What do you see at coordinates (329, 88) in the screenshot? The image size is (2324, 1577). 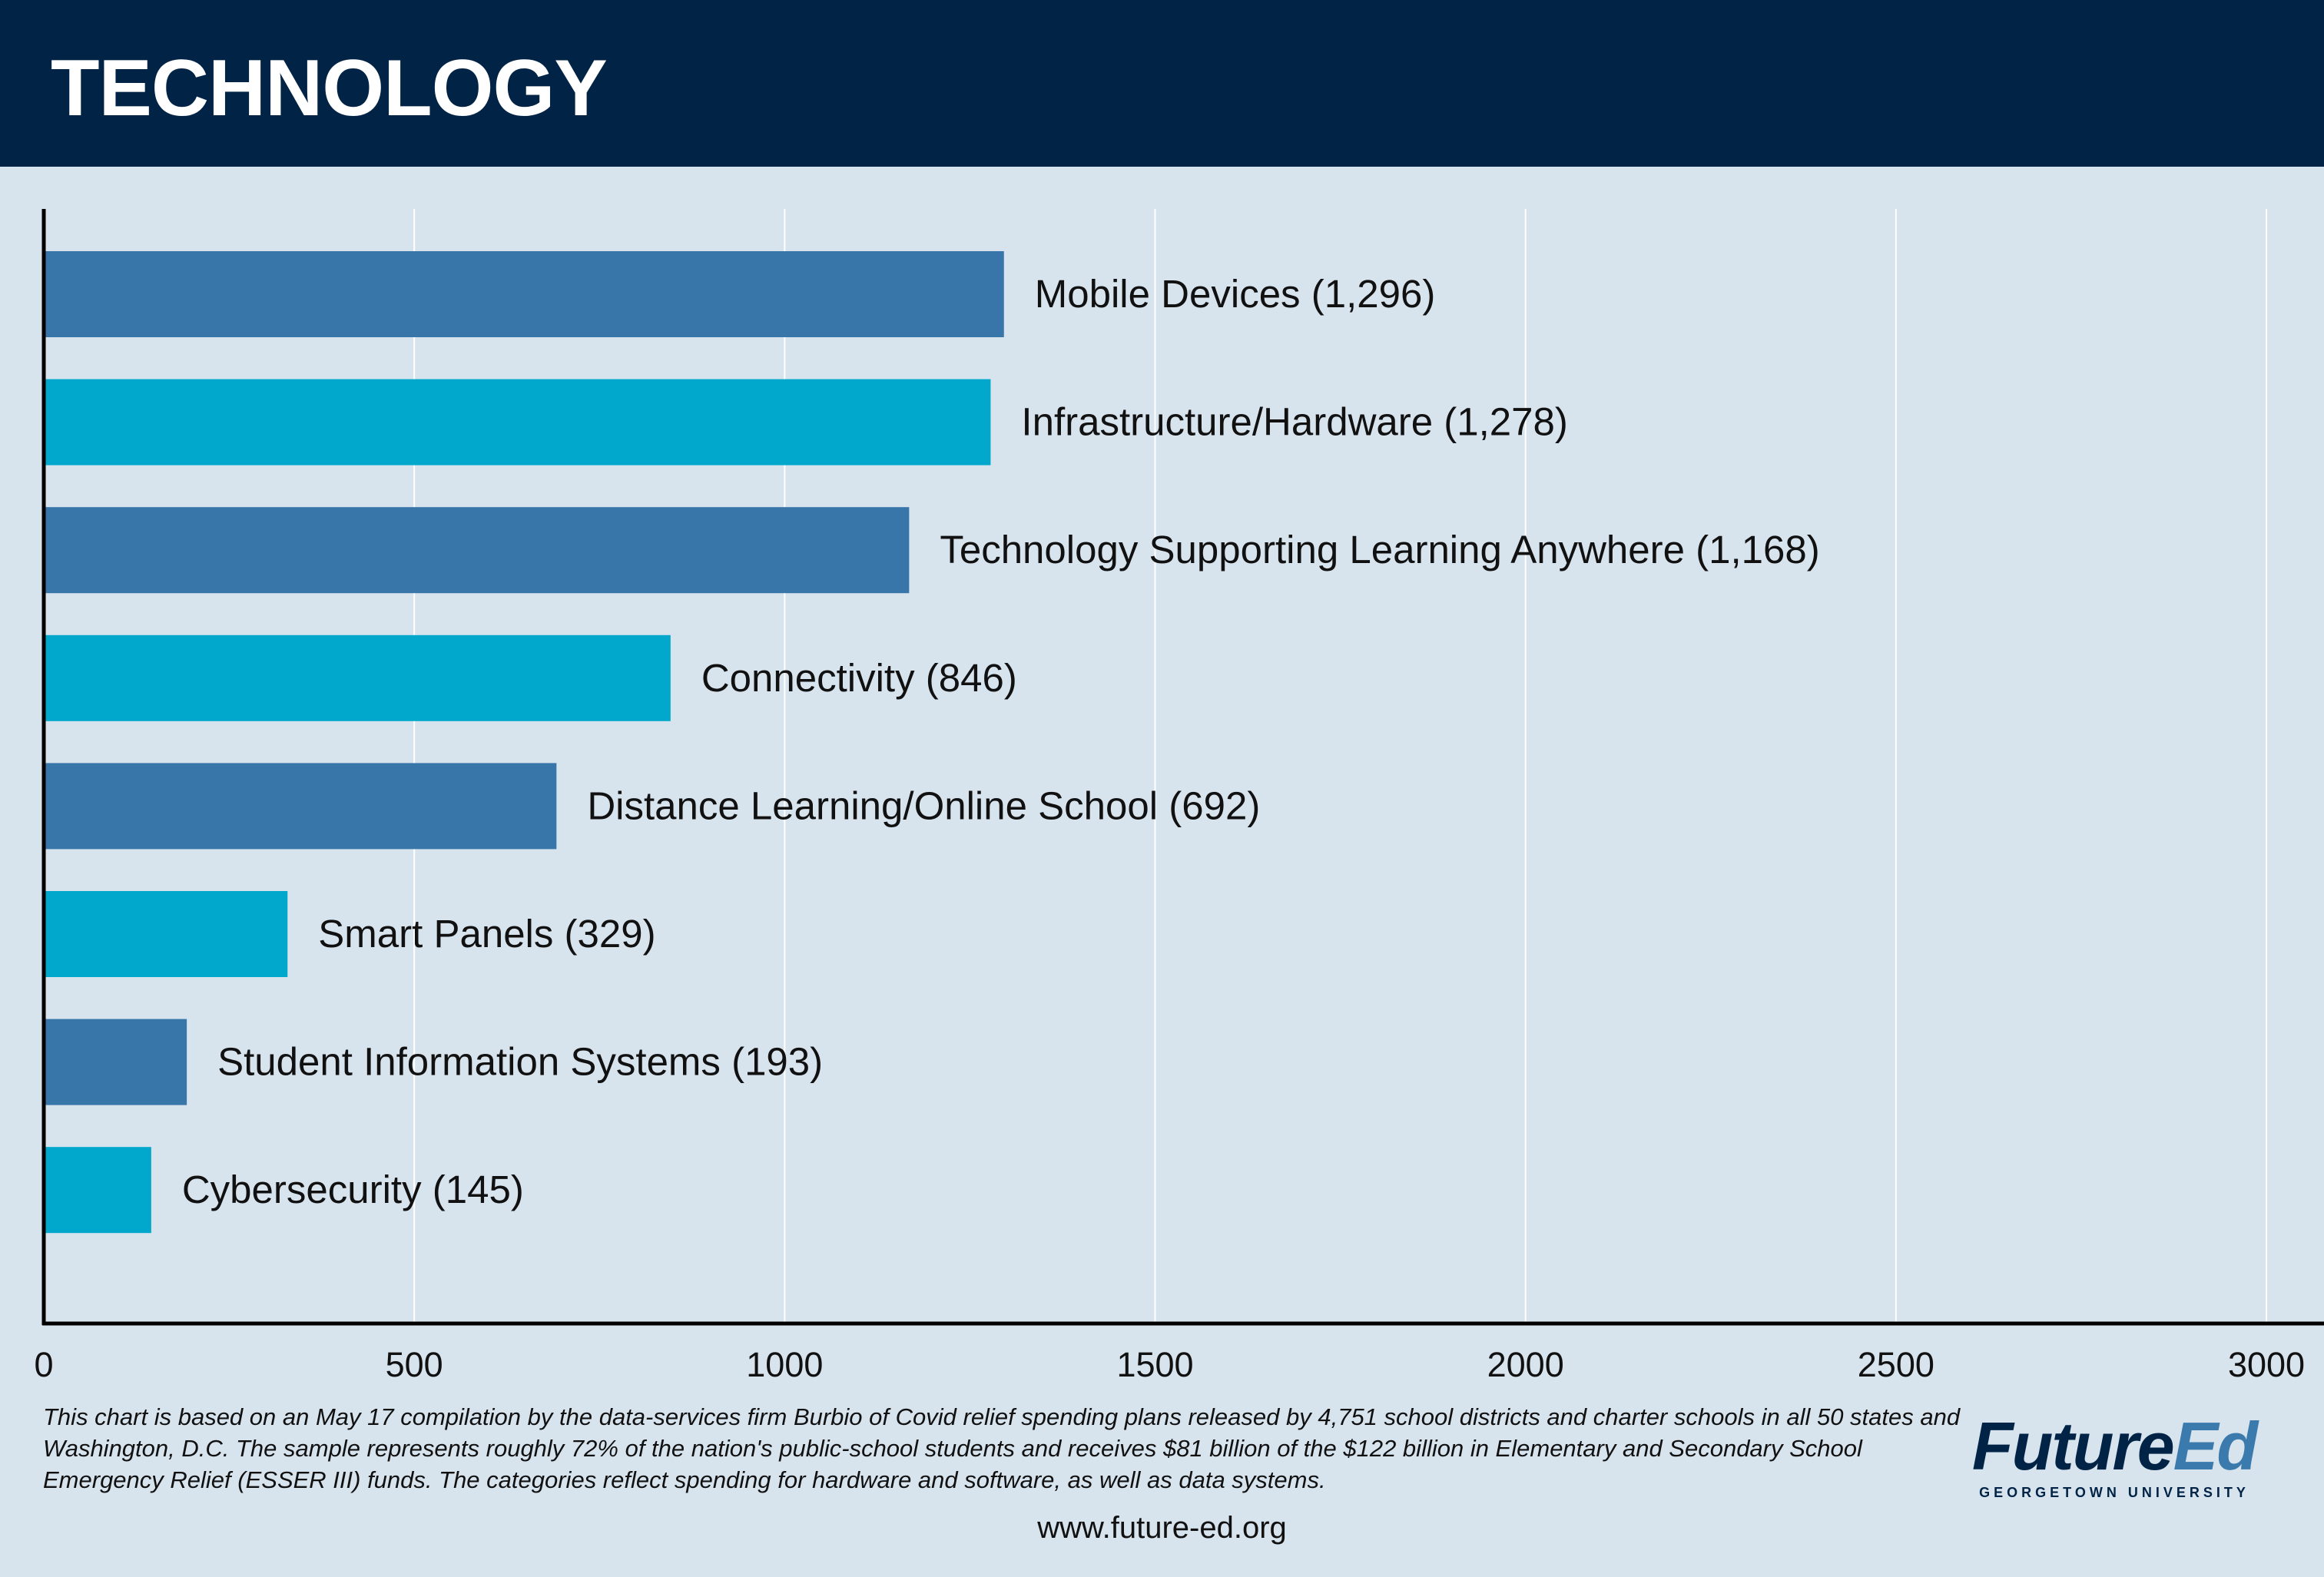 I see `page-title: TECHNOLOGY` at bounding box center [329, 88].